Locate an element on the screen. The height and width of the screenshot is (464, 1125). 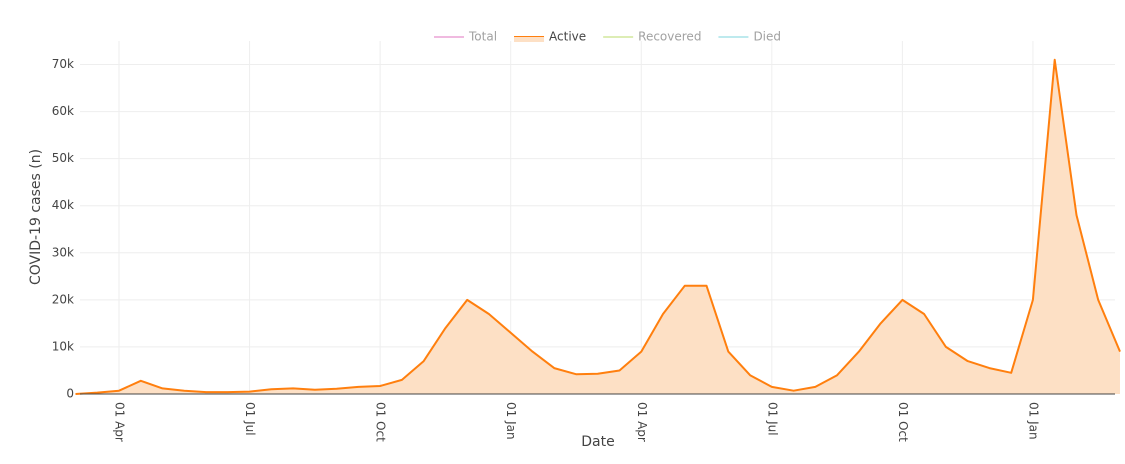
legend-item: Recovered is located at coordinates (652, 37).